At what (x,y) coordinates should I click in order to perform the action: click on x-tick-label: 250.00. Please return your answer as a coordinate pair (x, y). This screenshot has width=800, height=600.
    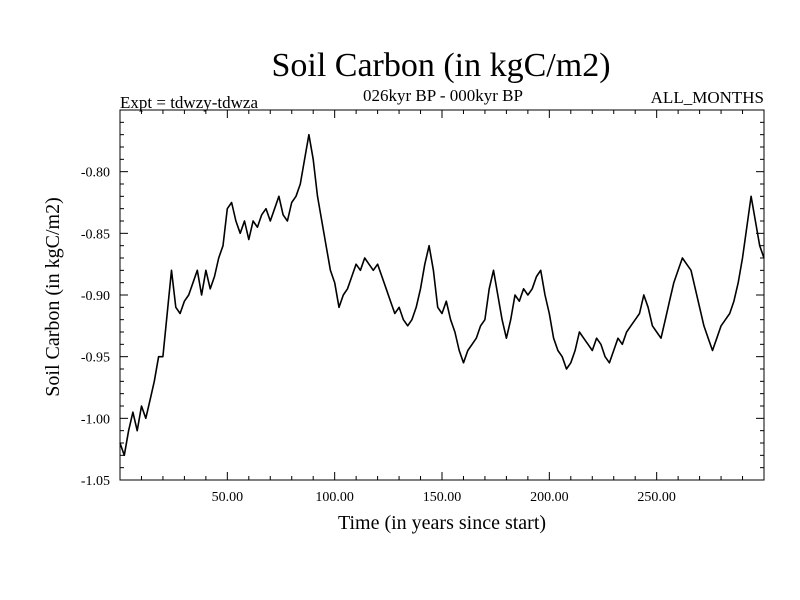
    Looking at the image, I should click on (656, 497).